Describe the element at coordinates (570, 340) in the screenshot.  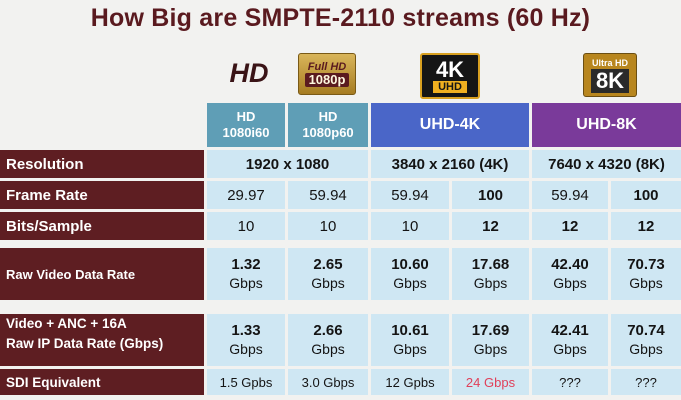
I see `raw-ip-cell: 42.41 Gbps` at that location.